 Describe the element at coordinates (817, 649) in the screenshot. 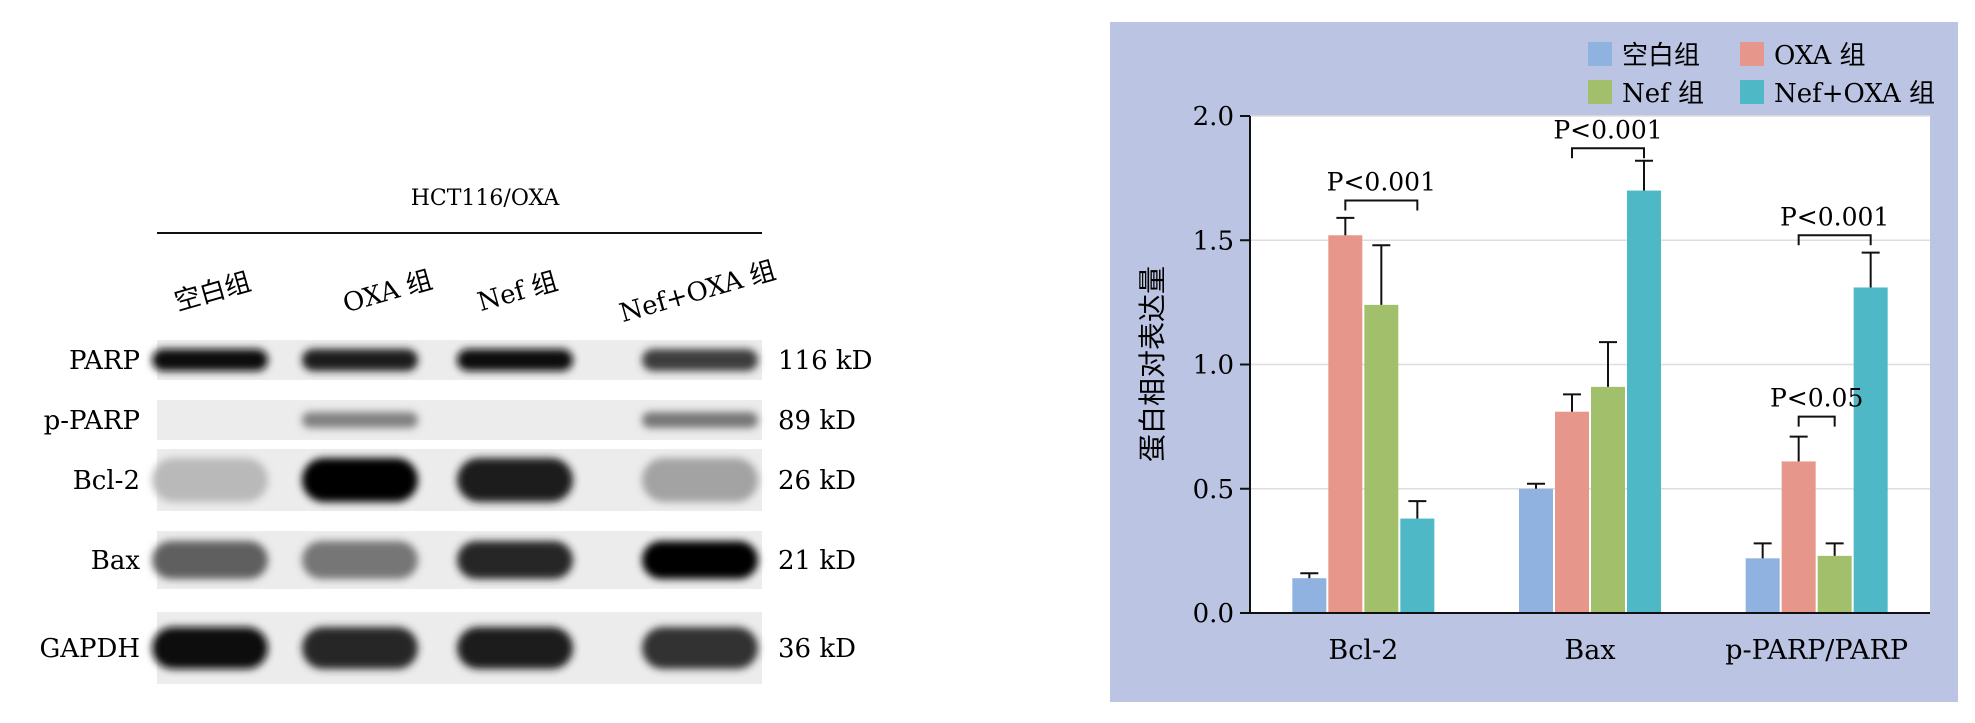

I see `molecular-weight: 36 kD` at that location.